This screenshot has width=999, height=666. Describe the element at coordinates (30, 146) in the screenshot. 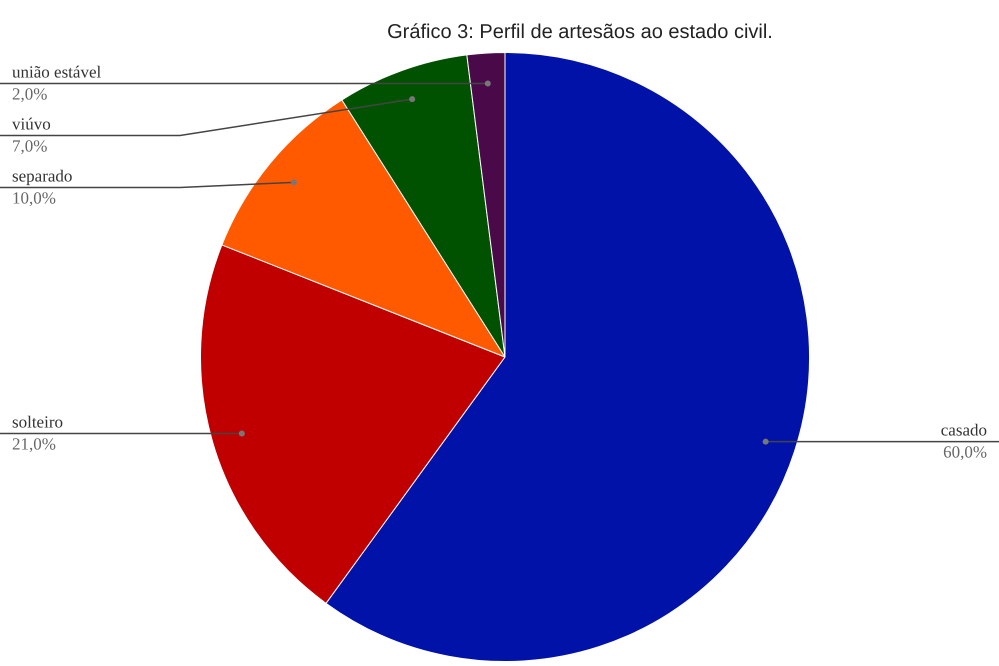

I see `data-label: 7,0%` at that location.